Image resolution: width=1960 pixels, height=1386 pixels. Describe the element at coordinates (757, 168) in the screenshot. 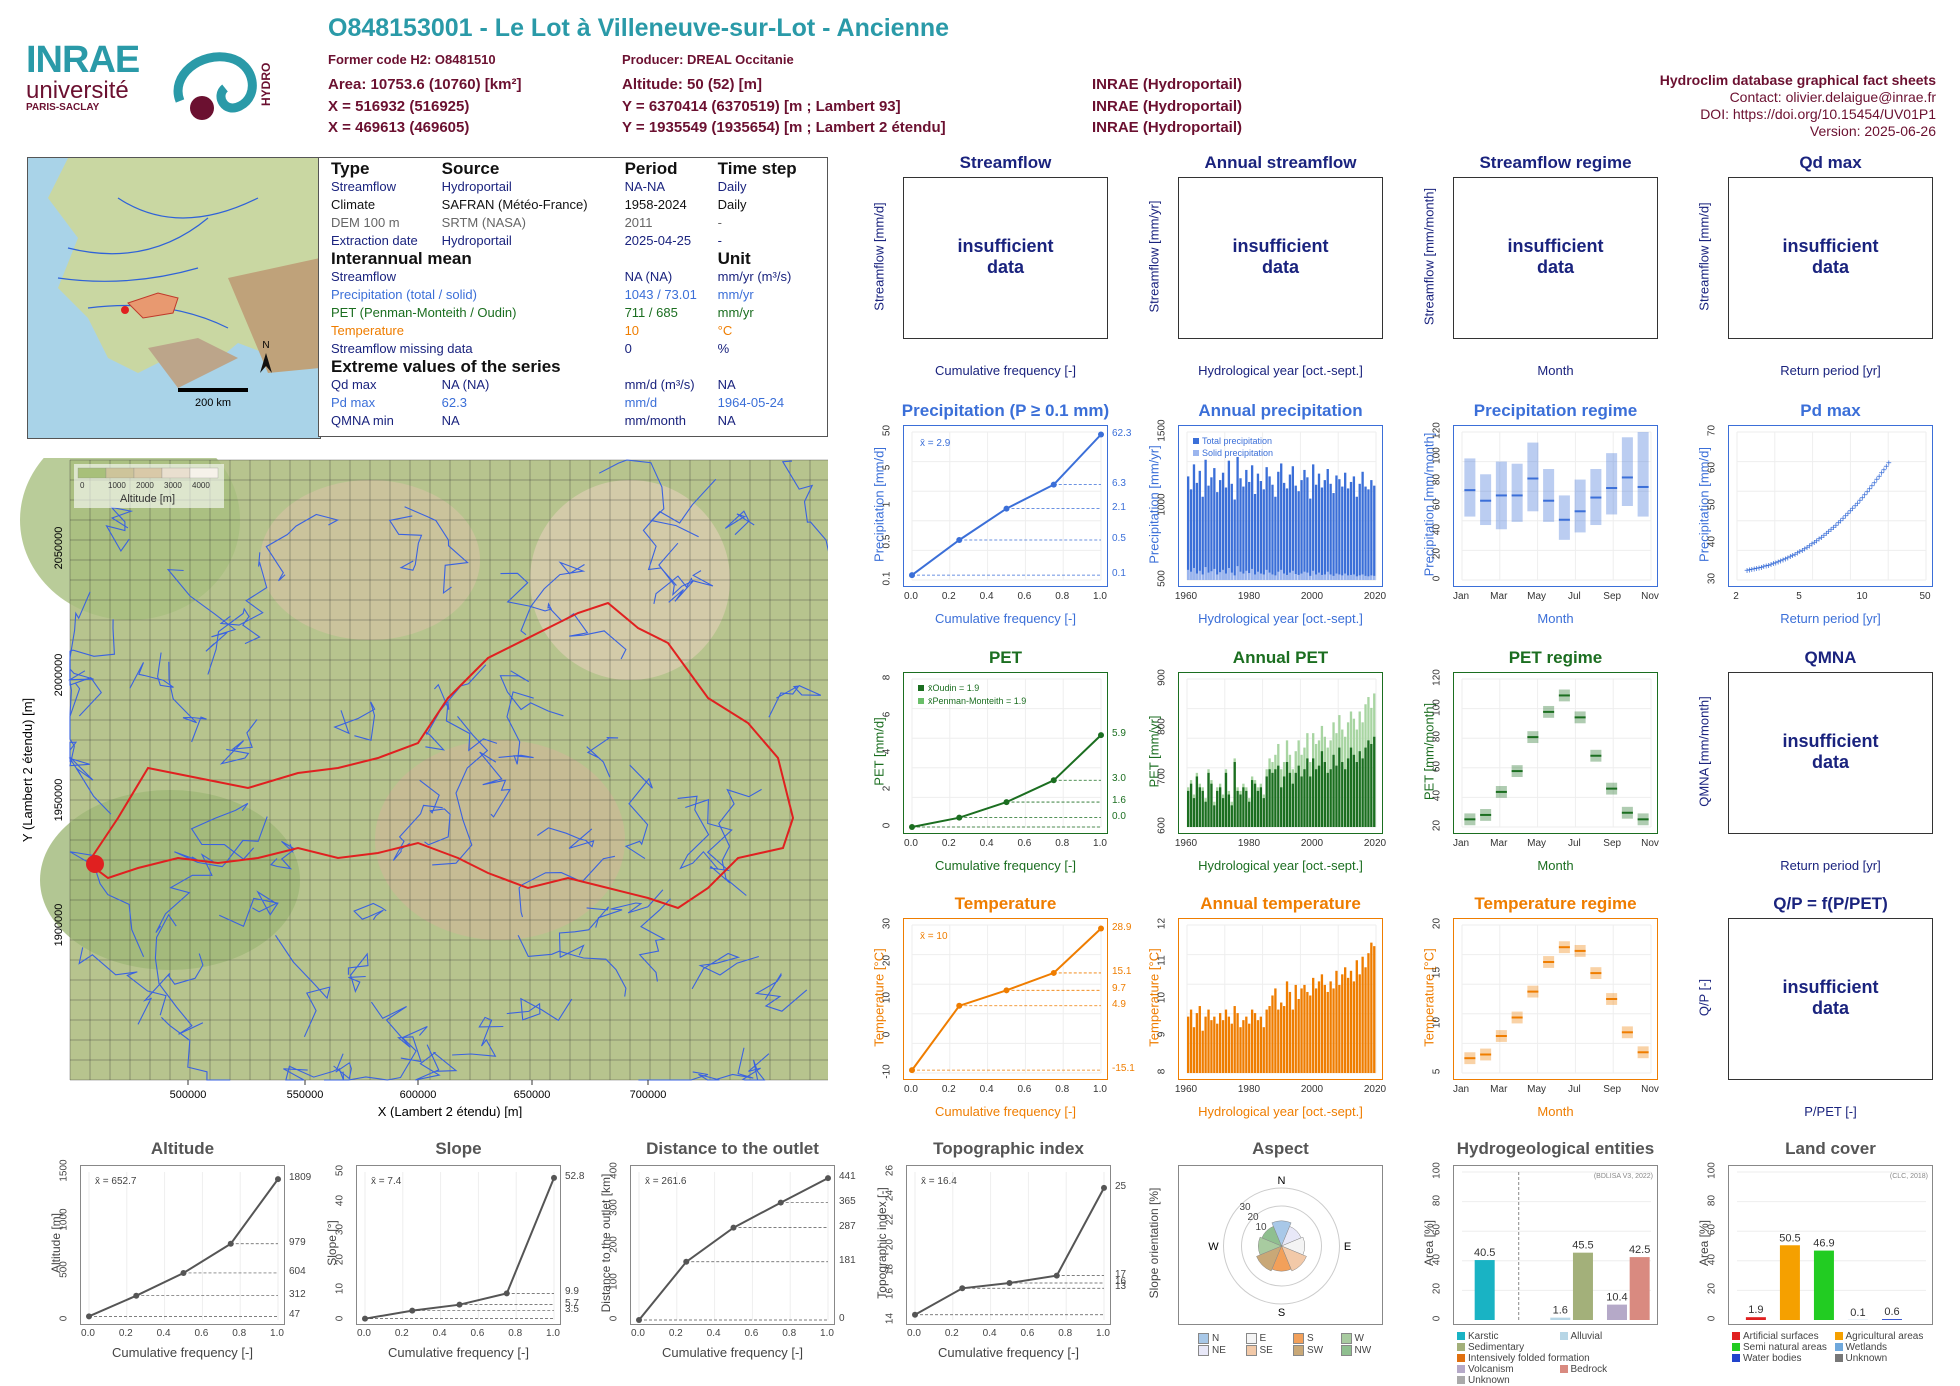

I see `info-h-step: Time step` at that location.